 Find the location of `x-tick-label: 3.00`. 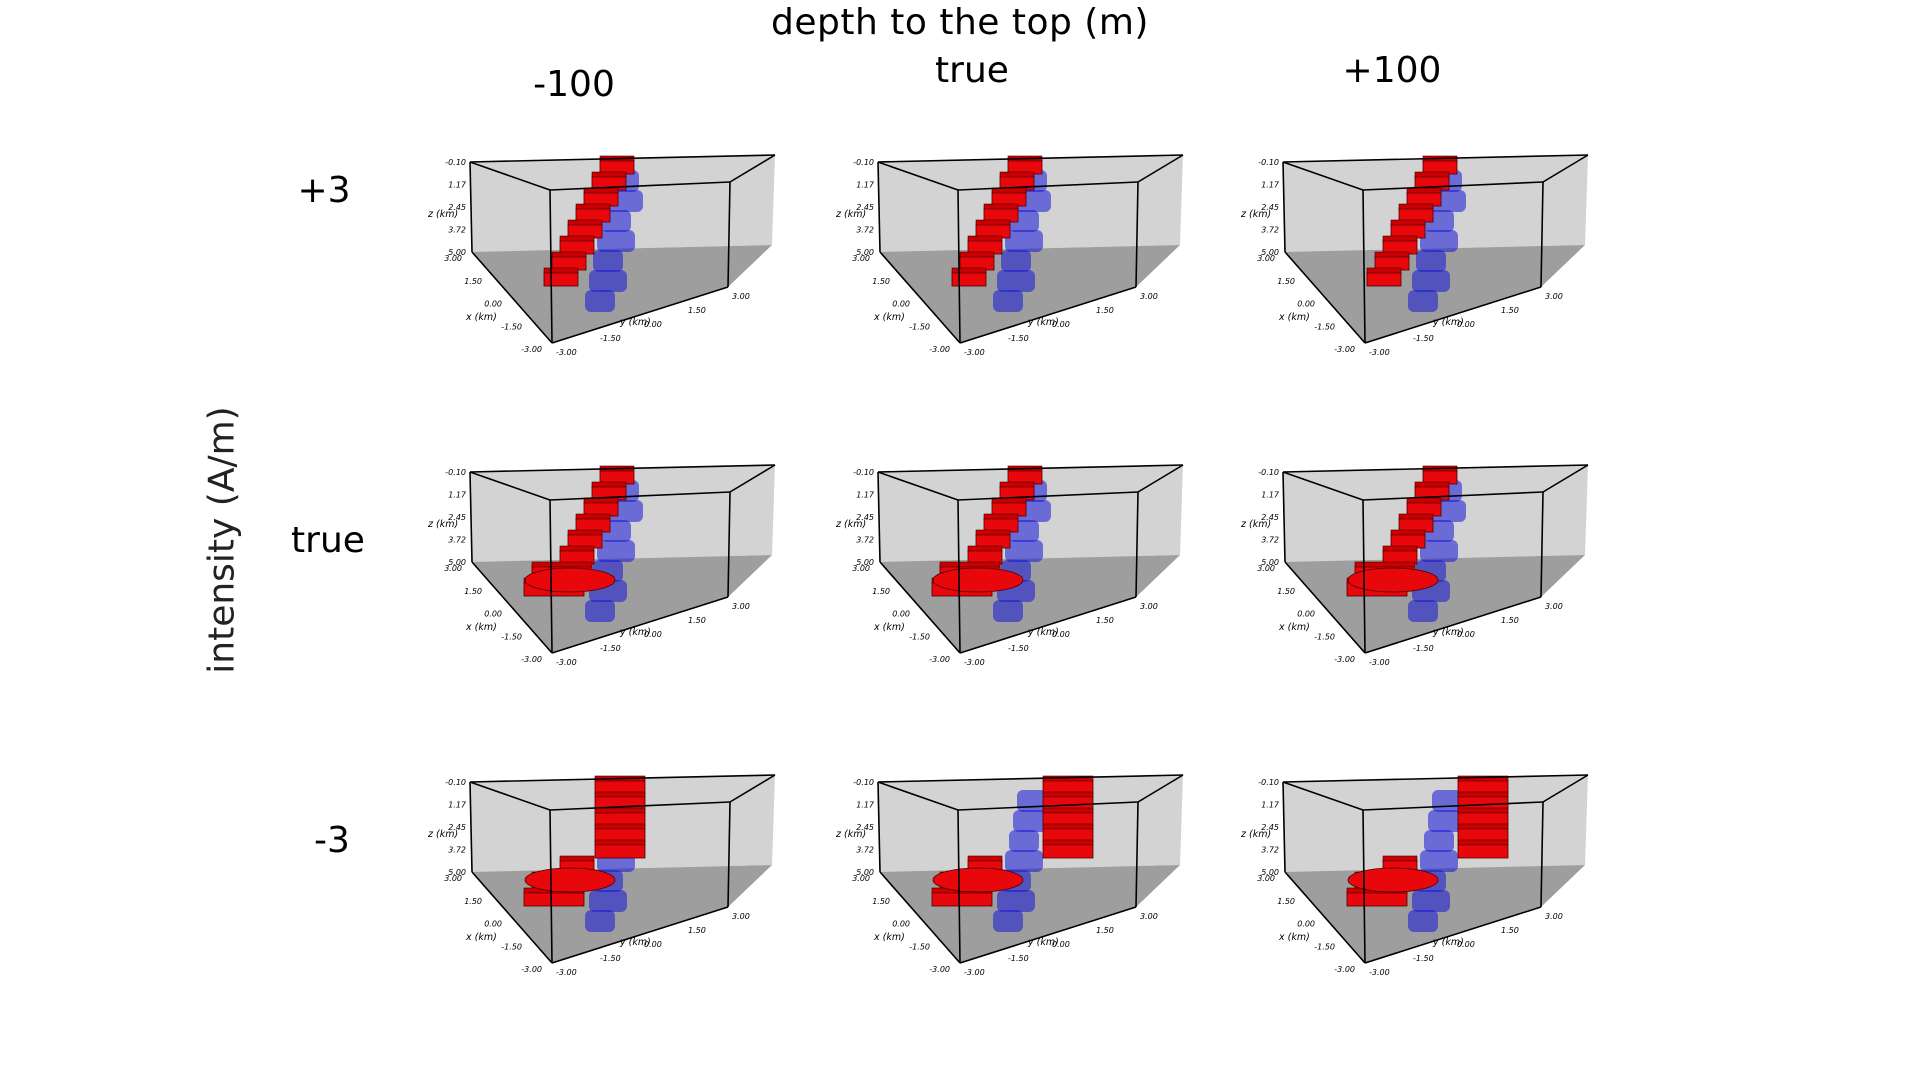

x-tick-label: 3.00 is located at coordinates (1266, 568).